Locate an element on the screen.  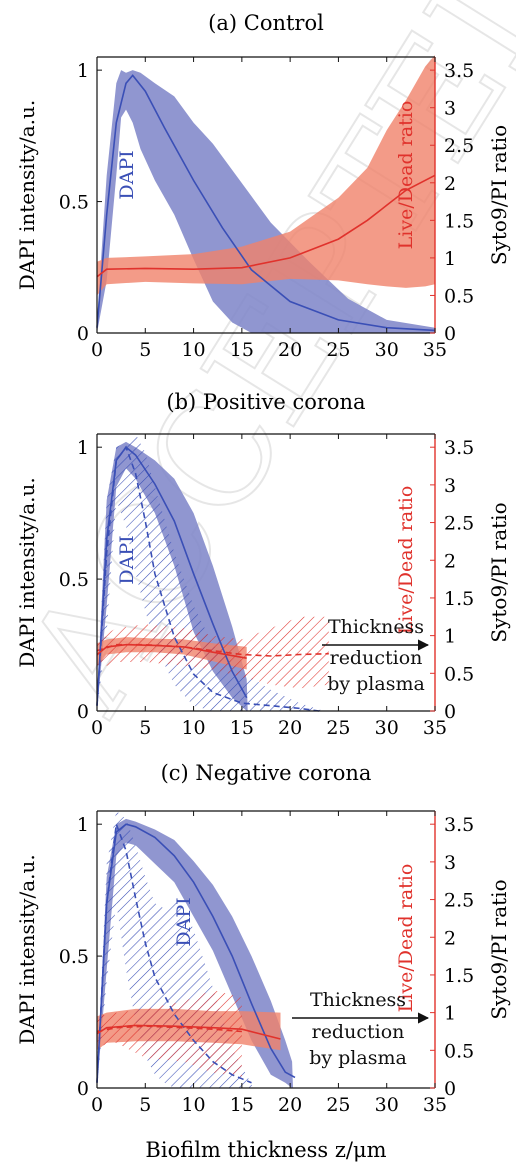
ratio-band-area is located at coordinates (266, 175).